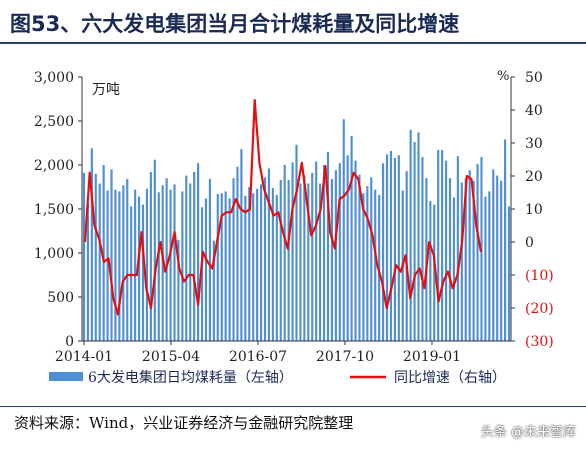  What do you see at coordinates (503, 76) in the screenshot?
I see `right-unit-label: %` at bounding box center [503, 76].